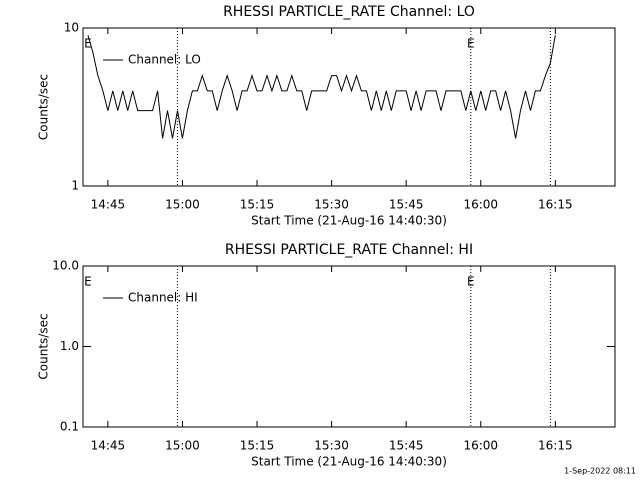  What do you see at coordinates (69, 427) in the screenshot?
I see `y-tick-label: 0.1` at bounding box center [69, 427].